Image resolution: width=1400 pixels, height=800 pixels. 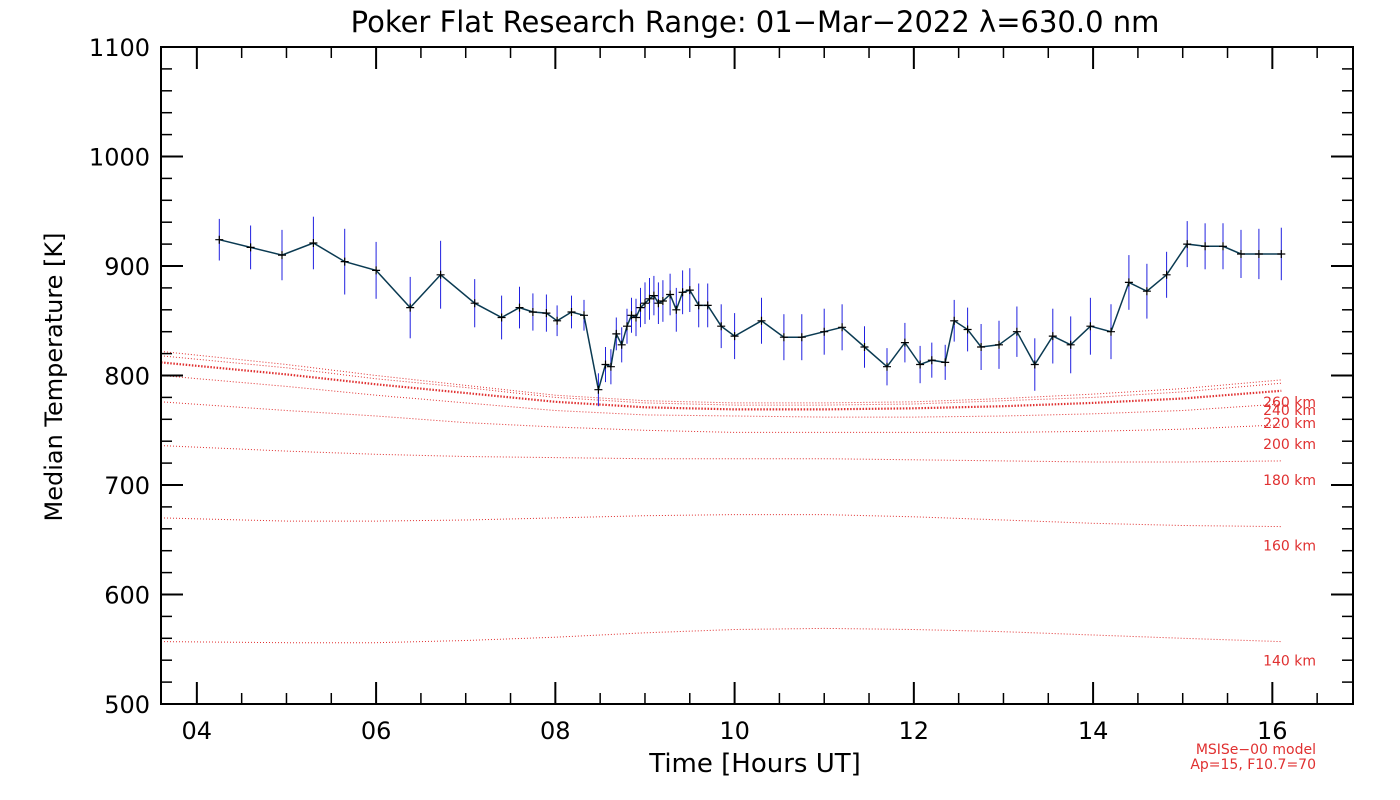 What do you see at coordinates (914, 731) in the screenshot?
I see `x-tick-label: 12` at bounding box center [914, 731].